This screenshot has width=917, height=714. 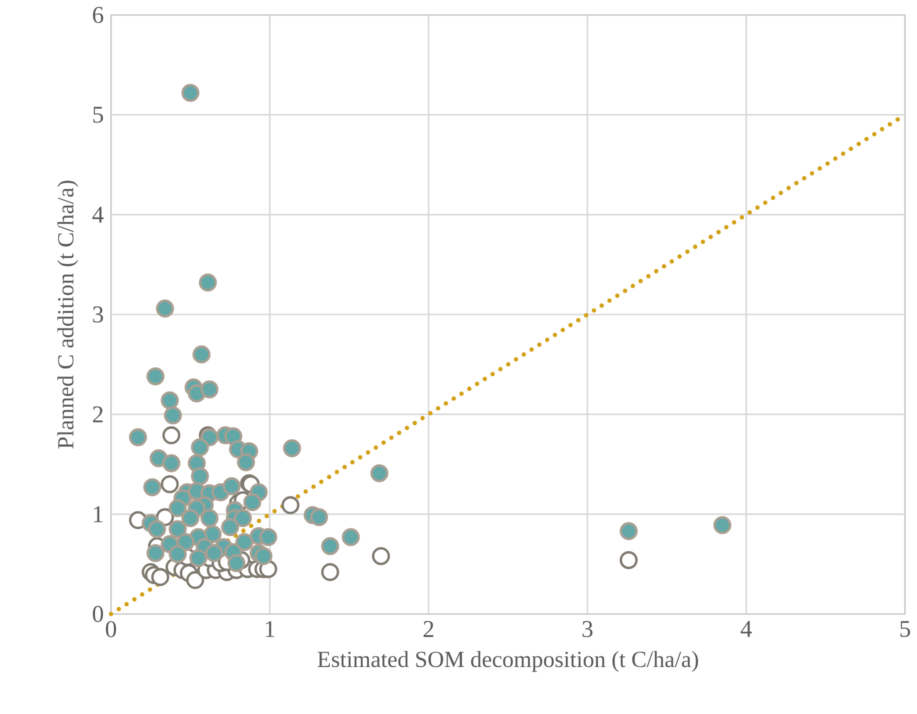 I want to click on y-tick-label: 6, so click(x=98, y=15).